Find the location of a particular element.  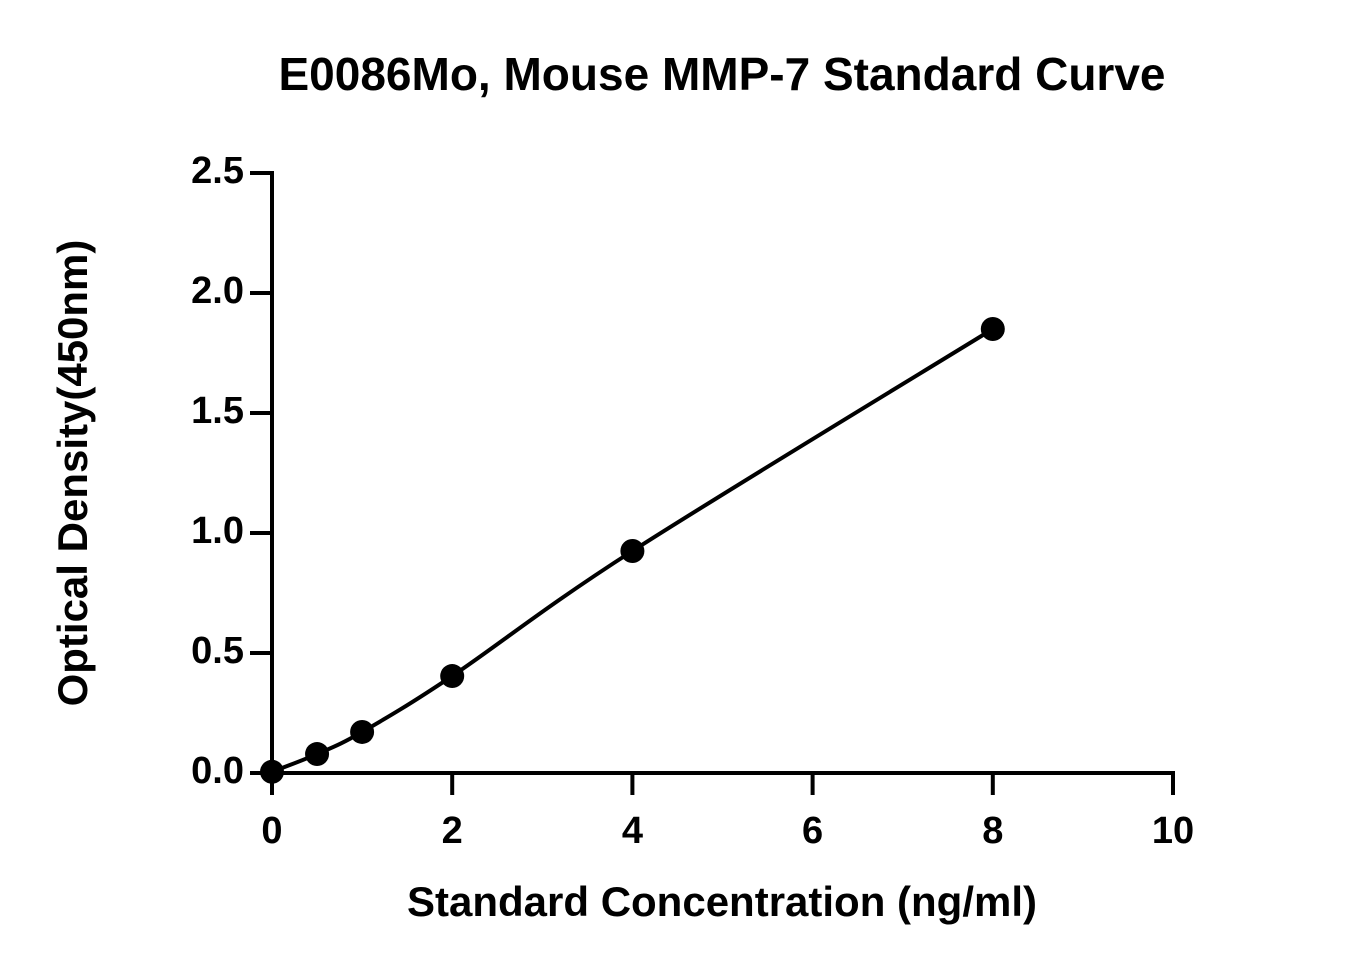

x-axis-label: Standard Concentration (ng/ml) is located at coordinates (722, 901).